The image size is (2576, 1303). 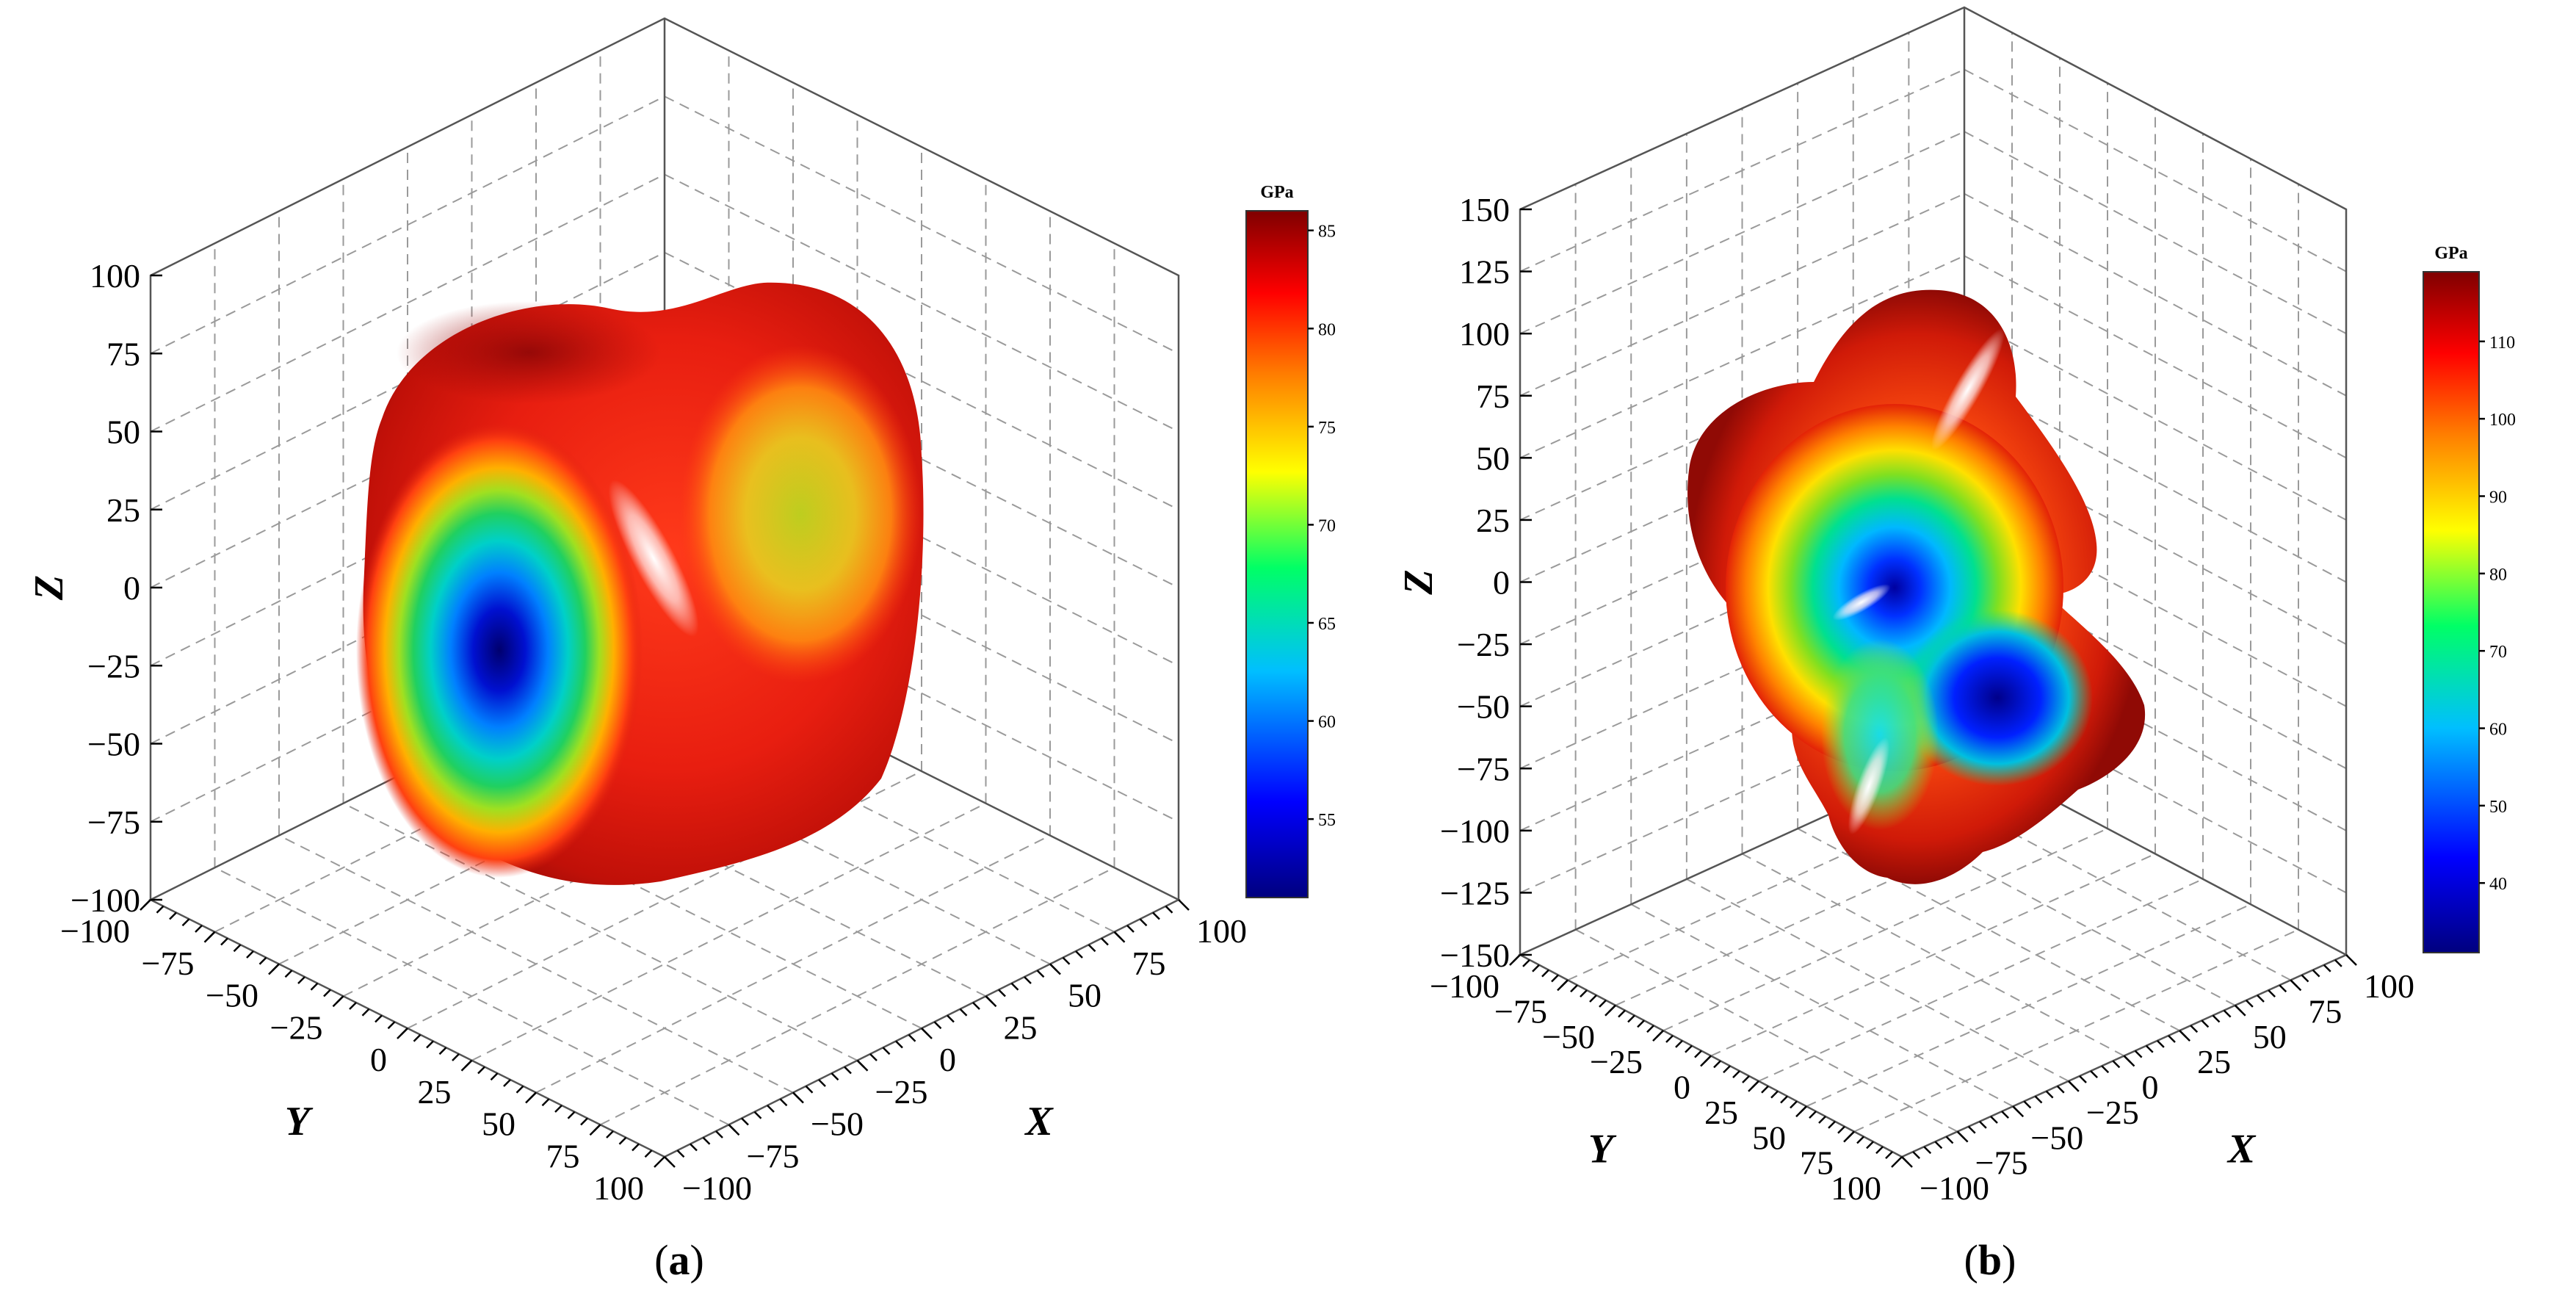 What do you see at coordinates (1484, 209) in the screenshot?
I see `z-tick-label: 150` at bounding box center [1484, 209].